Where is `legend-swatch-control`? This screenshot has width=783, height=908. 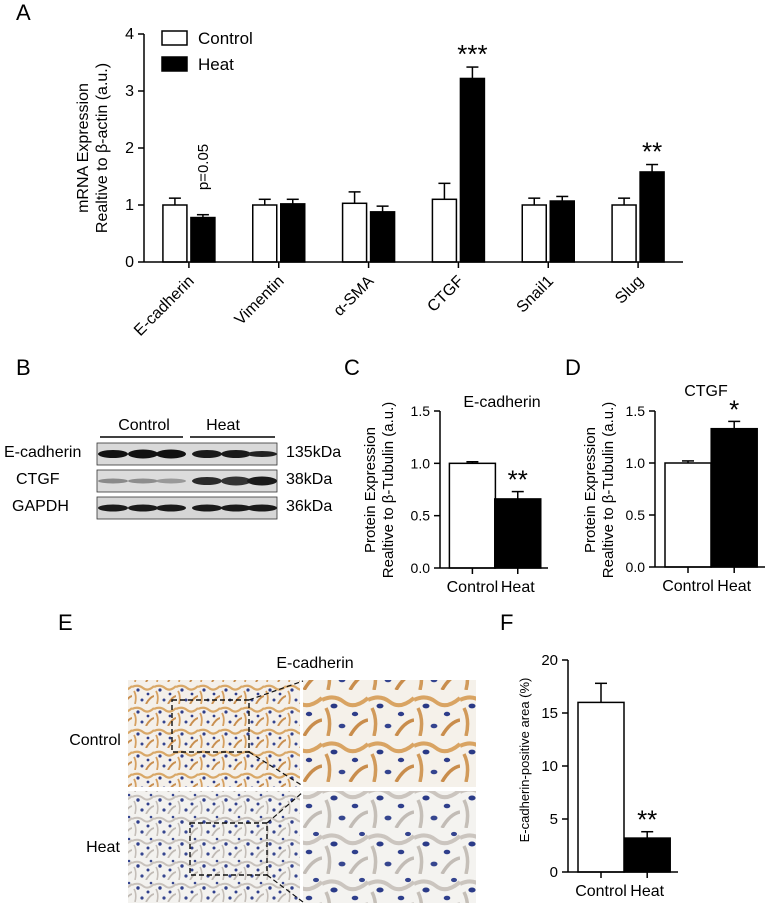
legend-swatch-control is located at coordinates (174, 38).